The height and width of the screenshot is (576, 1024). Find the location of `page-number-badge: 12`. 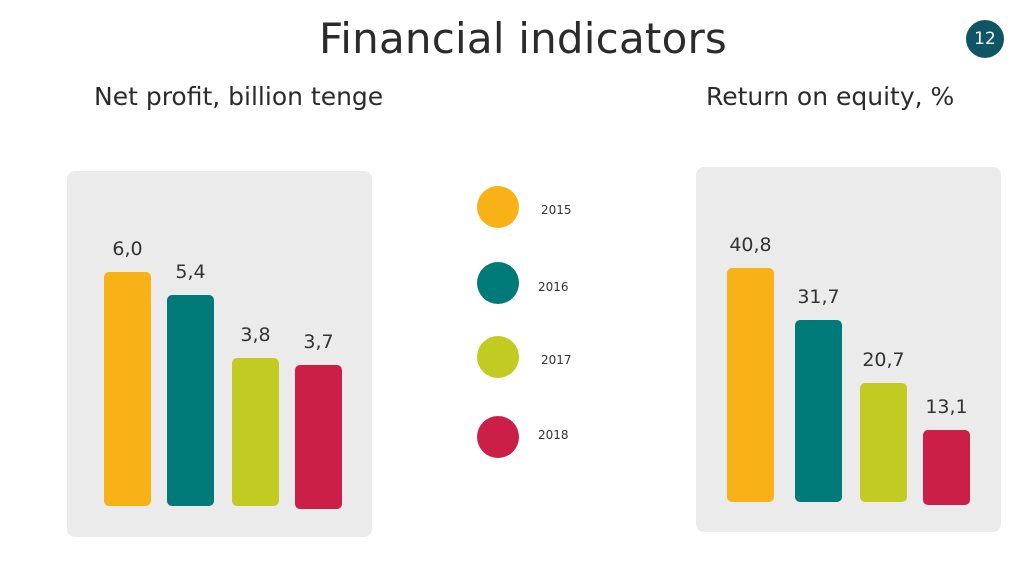

page-number-badge: 12 is located at coordinates (985, 39).